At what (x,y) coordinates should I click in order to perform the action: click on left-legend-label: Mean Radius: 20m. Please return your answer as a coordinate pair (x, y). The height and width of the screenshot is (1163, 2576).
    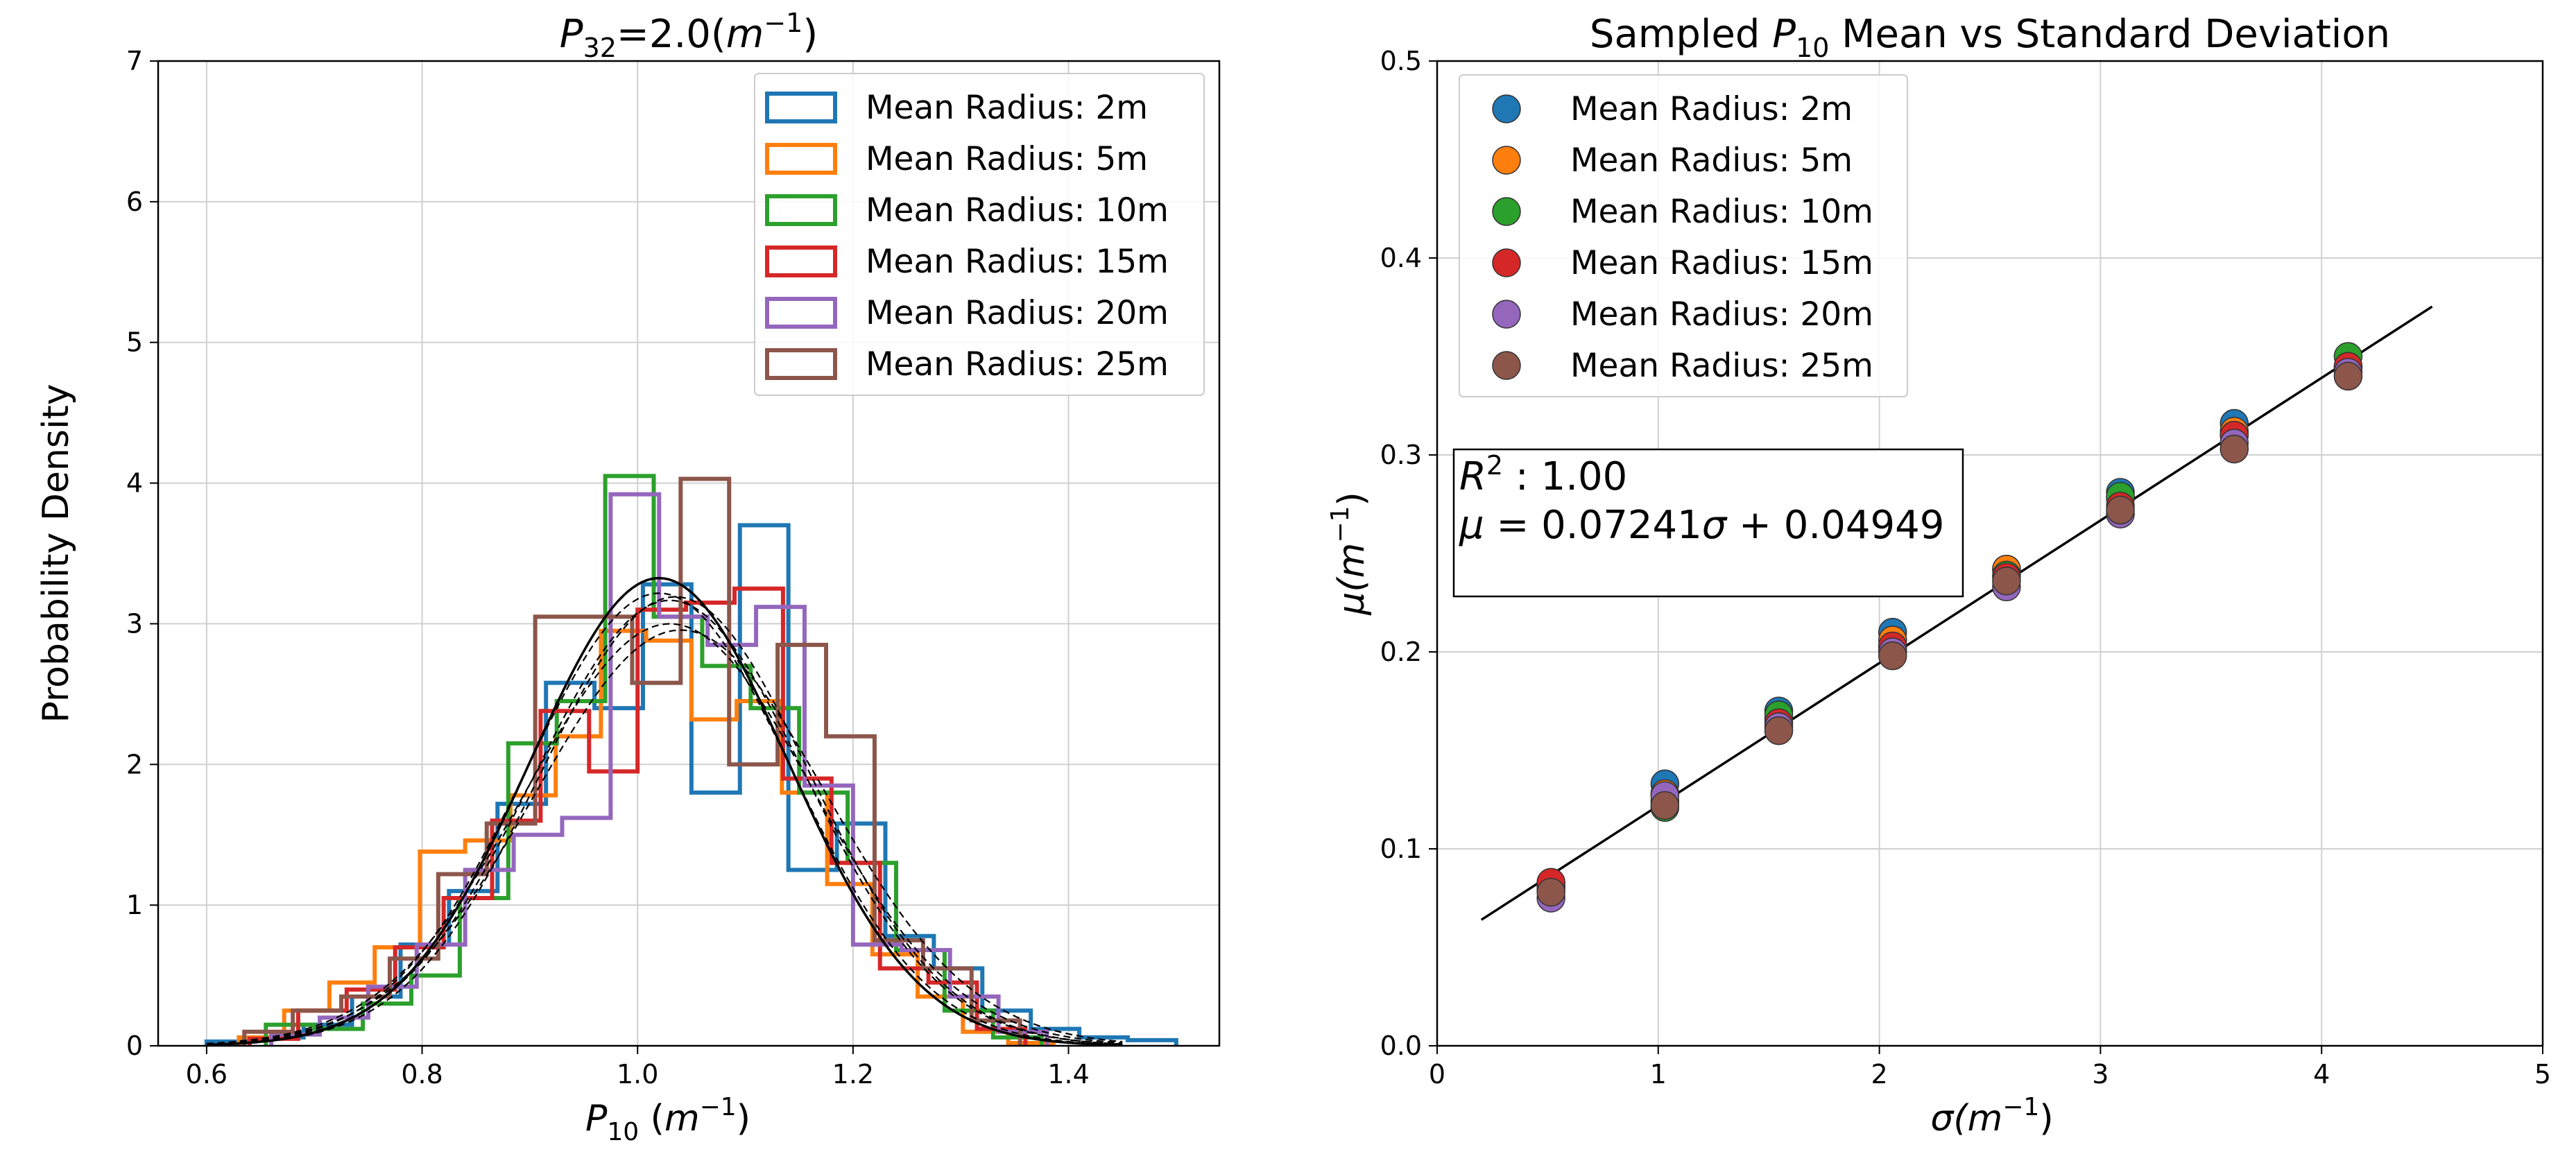
    Looking at the image, I should click on (1017, 313).